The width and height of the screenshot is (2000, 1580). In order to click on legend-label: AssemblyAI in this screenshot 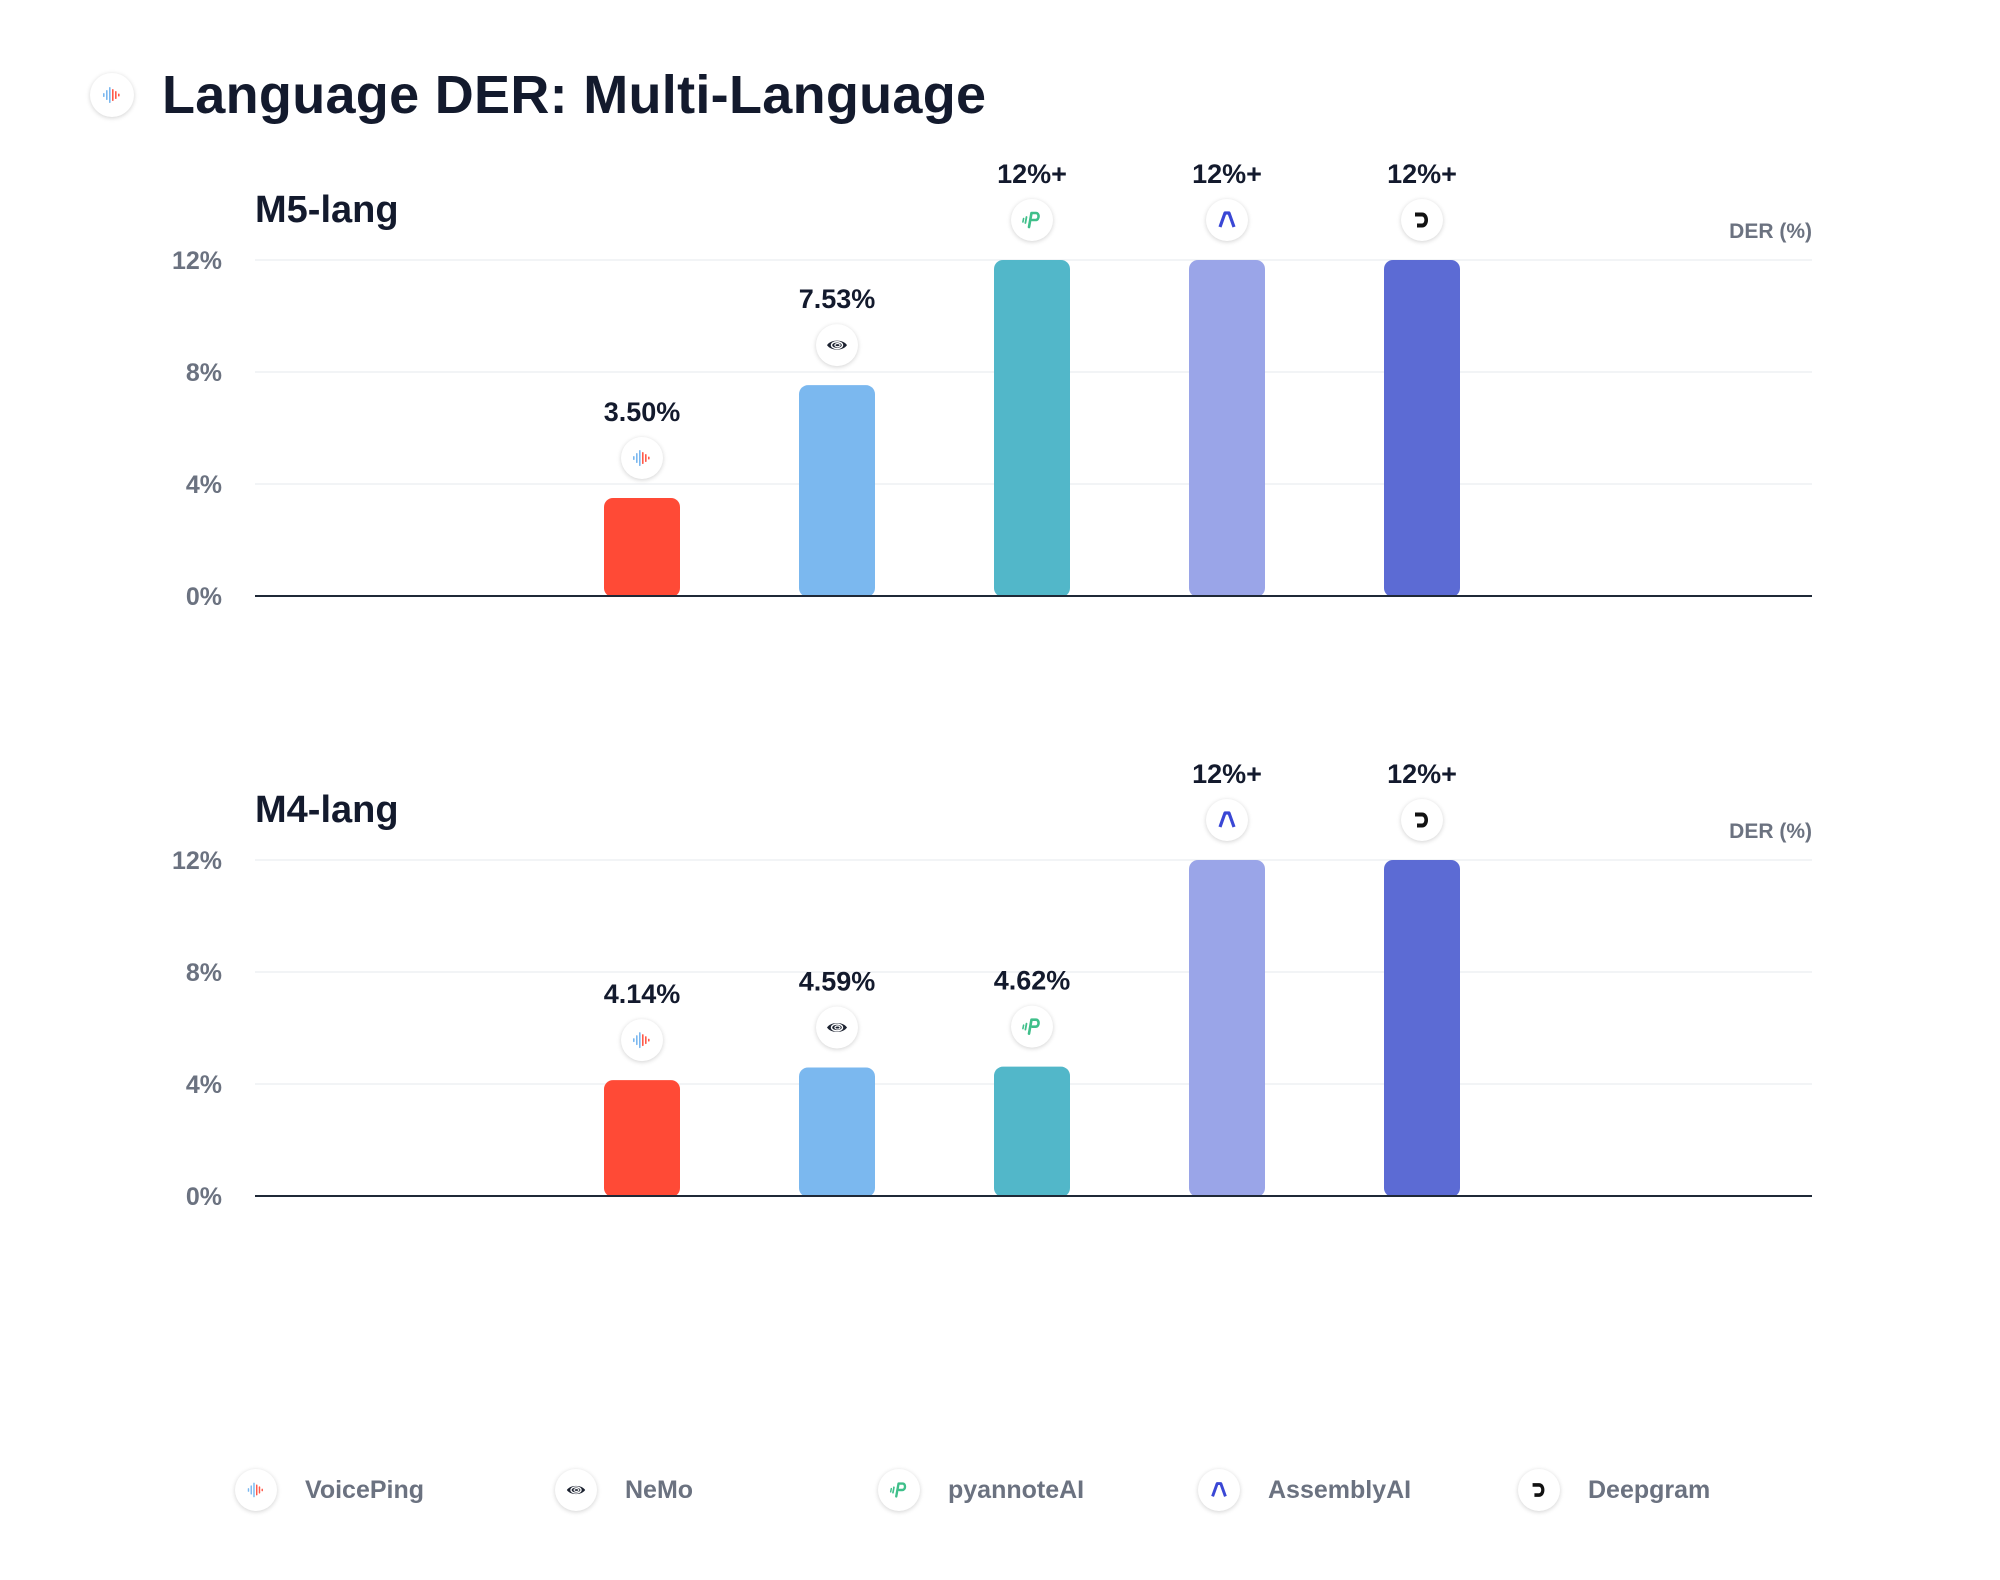, I will do `click(1340, 1489)`.